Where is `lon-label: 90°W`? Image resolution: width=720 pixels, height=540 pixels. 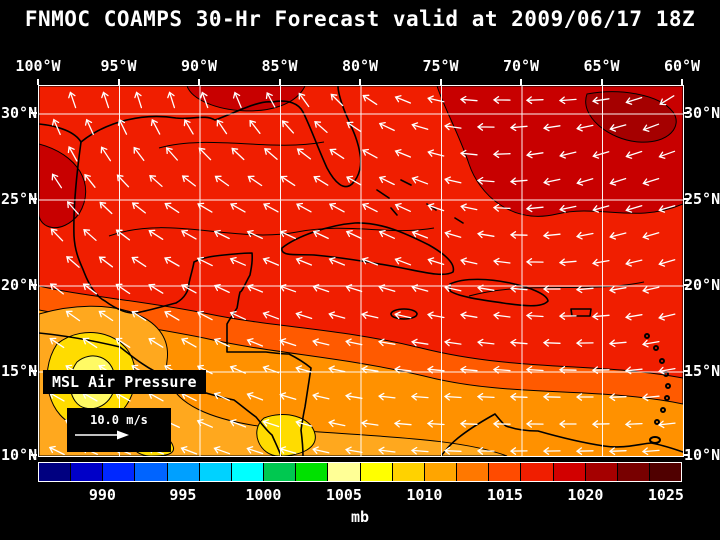
lon-label: 90°W is located at coordinates (199, 66).